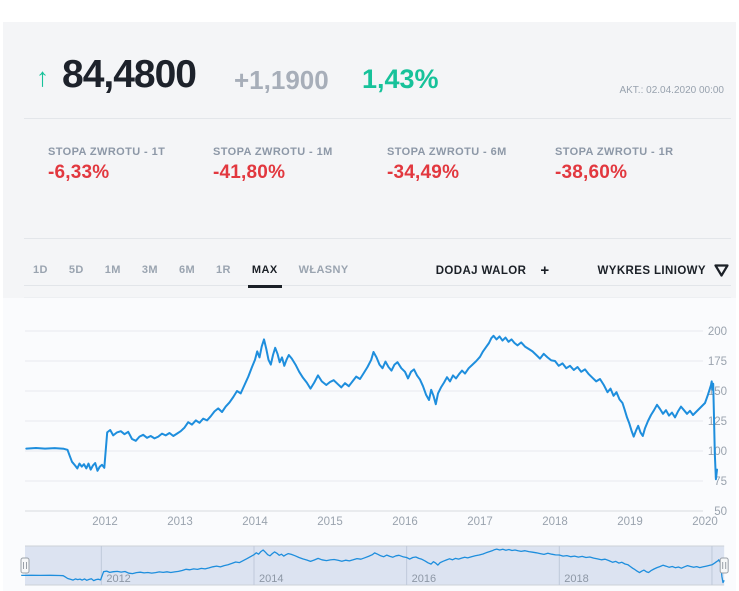 The image size is (739, 591). What do you see at coordinates (128, 165) in the screenshot?
I see `return-card-1t: STOPA ZWROTU - 1T -6,33%` at bounding box center [128, 165].